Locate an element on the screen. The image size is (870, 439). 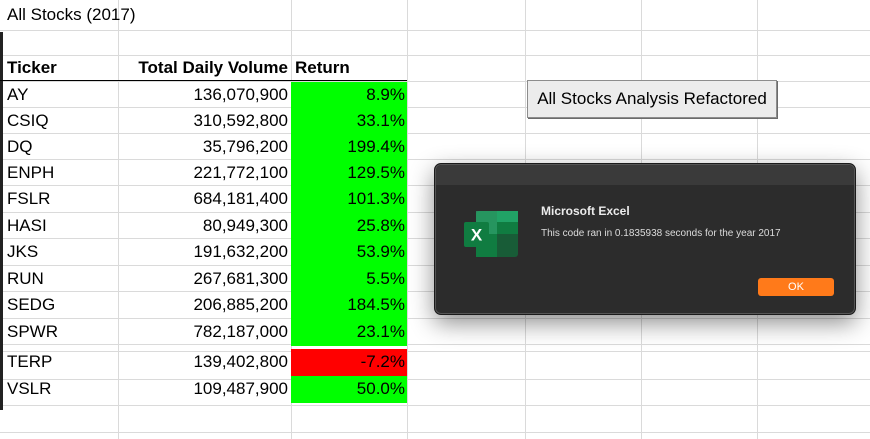
volume-cell: 136,070,900 is located at coordinates (240, 94).